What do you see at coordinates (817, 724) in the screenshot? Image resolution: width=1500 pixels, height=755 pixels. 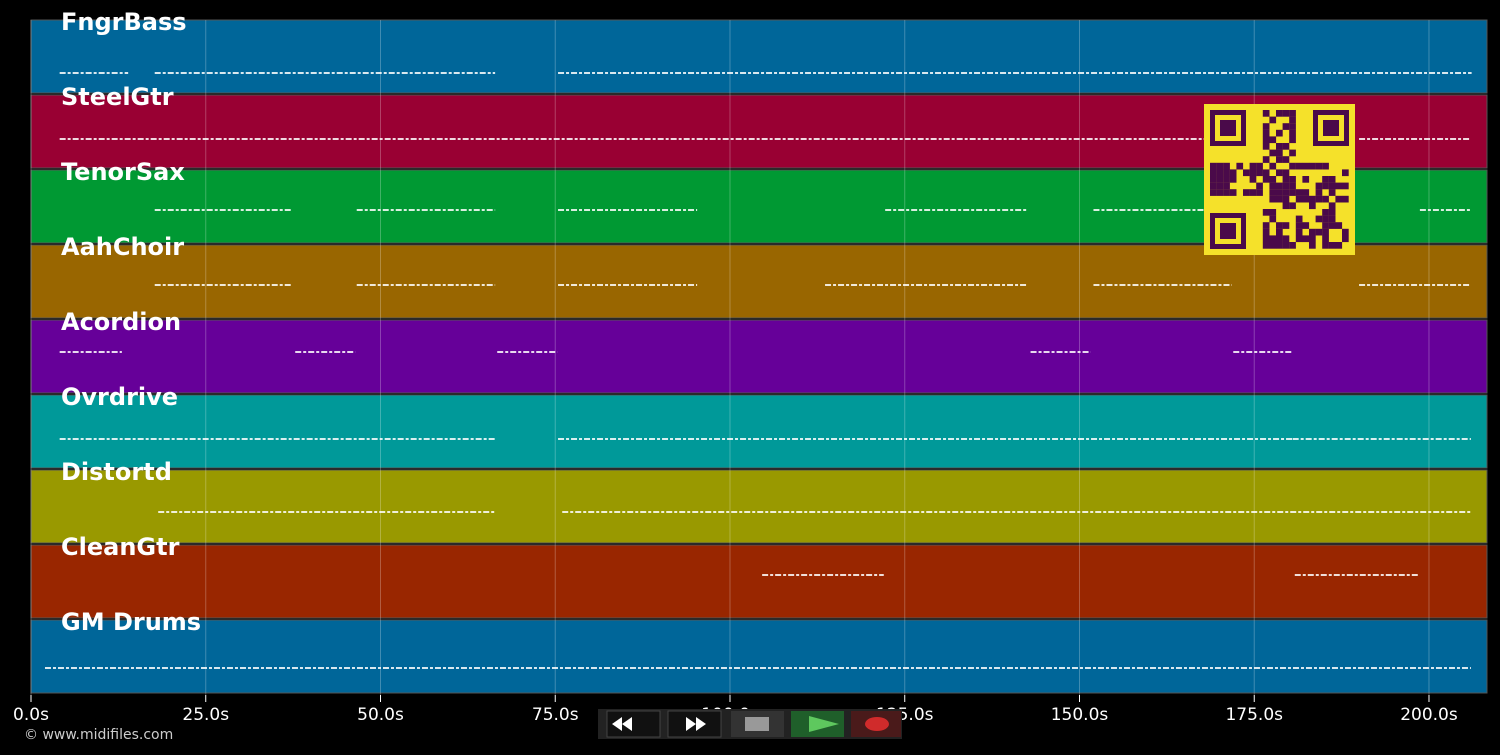 I see `play-button` at bounding box center [817, 724].